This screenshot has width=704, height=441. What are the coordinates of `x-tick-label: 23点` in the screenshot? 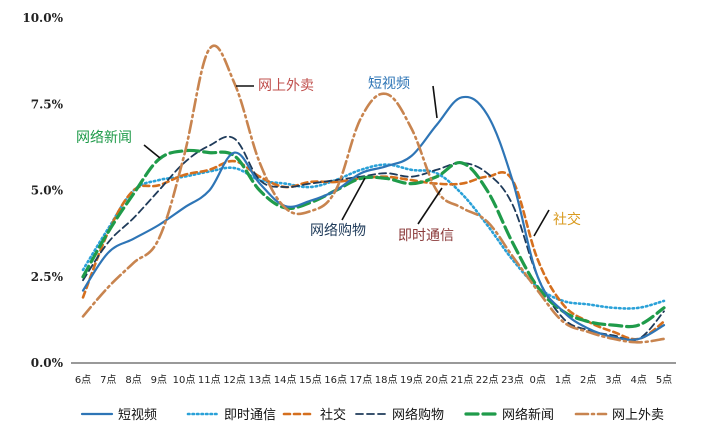 It's located at (512, 380).